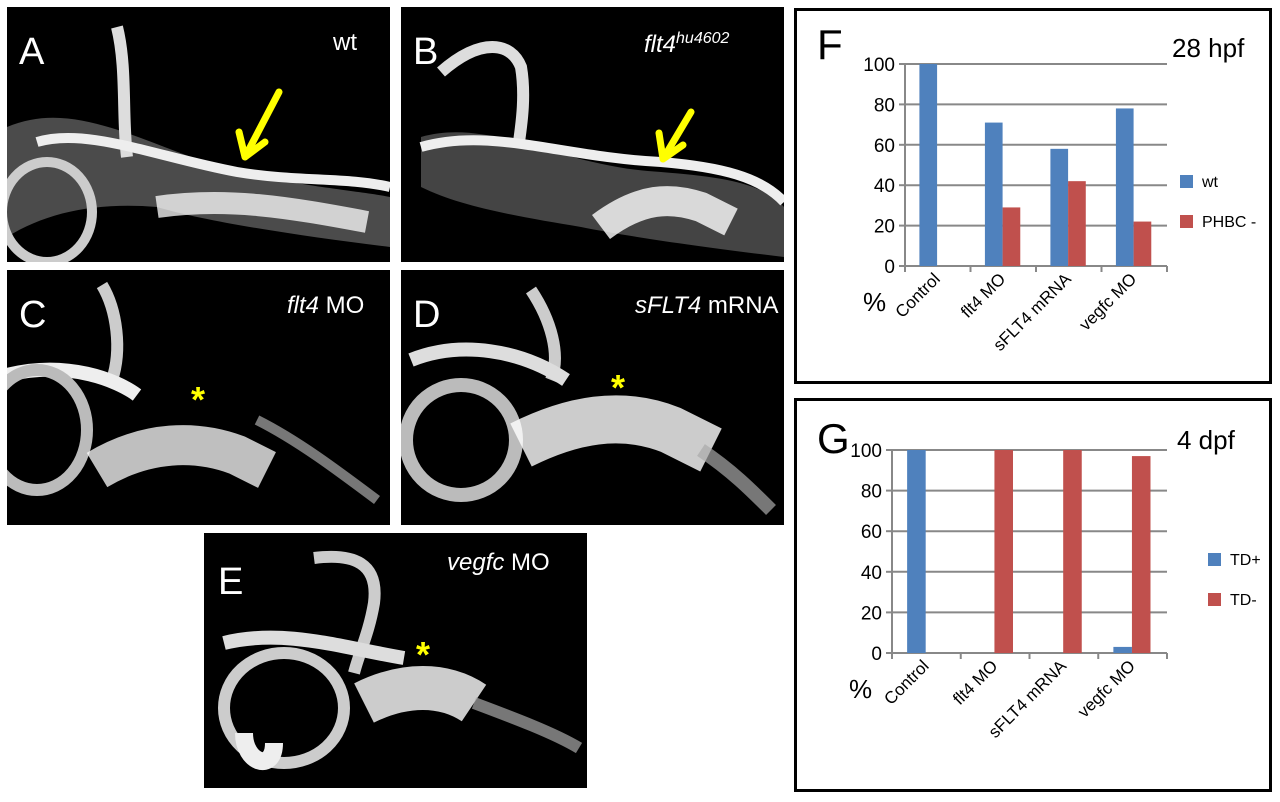  What do you see at coordinates (1243, 600) in the screenshot?
I see `legend-label: TD-` at bounding box center [1243, 600].